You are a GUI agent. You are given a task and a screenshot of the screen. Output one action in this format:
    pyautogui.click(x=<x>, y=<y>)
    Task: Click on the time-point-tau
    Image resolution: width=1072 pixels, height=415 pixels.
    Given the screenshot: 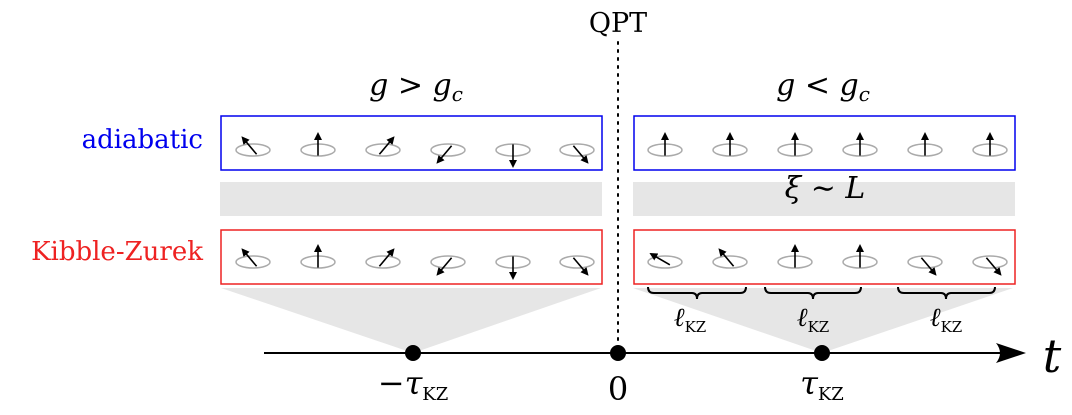 What is the action you would take?
    pyautogui.click(x=822, y=353)
    